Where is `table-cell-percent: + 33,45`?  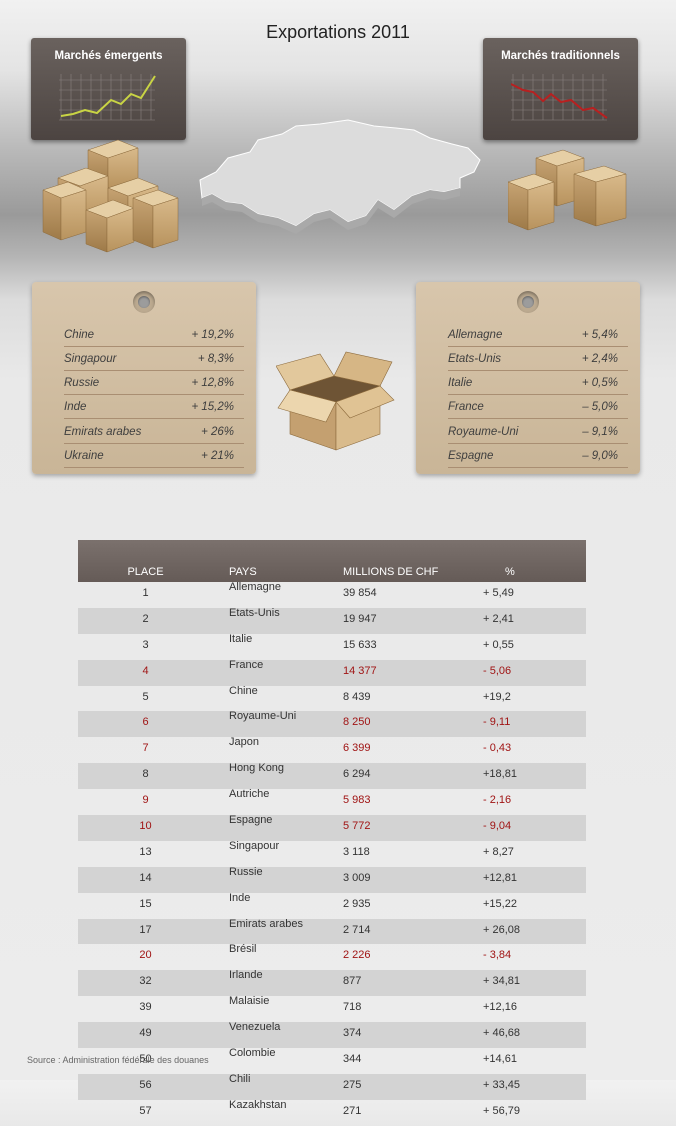
table-cell-percent: + 33,45 is located at coordinates (534, 1086).